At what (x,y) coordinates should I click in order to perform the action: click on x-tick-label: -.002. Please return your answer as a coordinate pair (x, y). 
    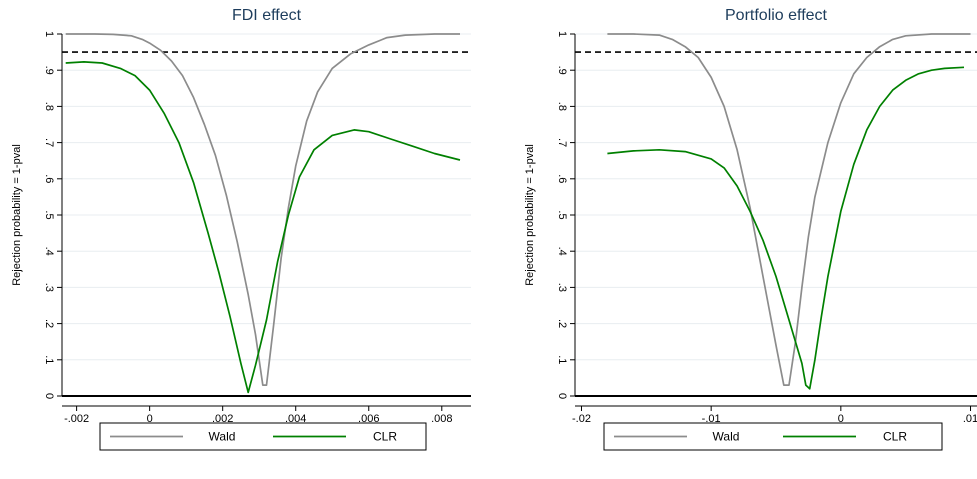
    Looking at the image, I should click on (76, 419).